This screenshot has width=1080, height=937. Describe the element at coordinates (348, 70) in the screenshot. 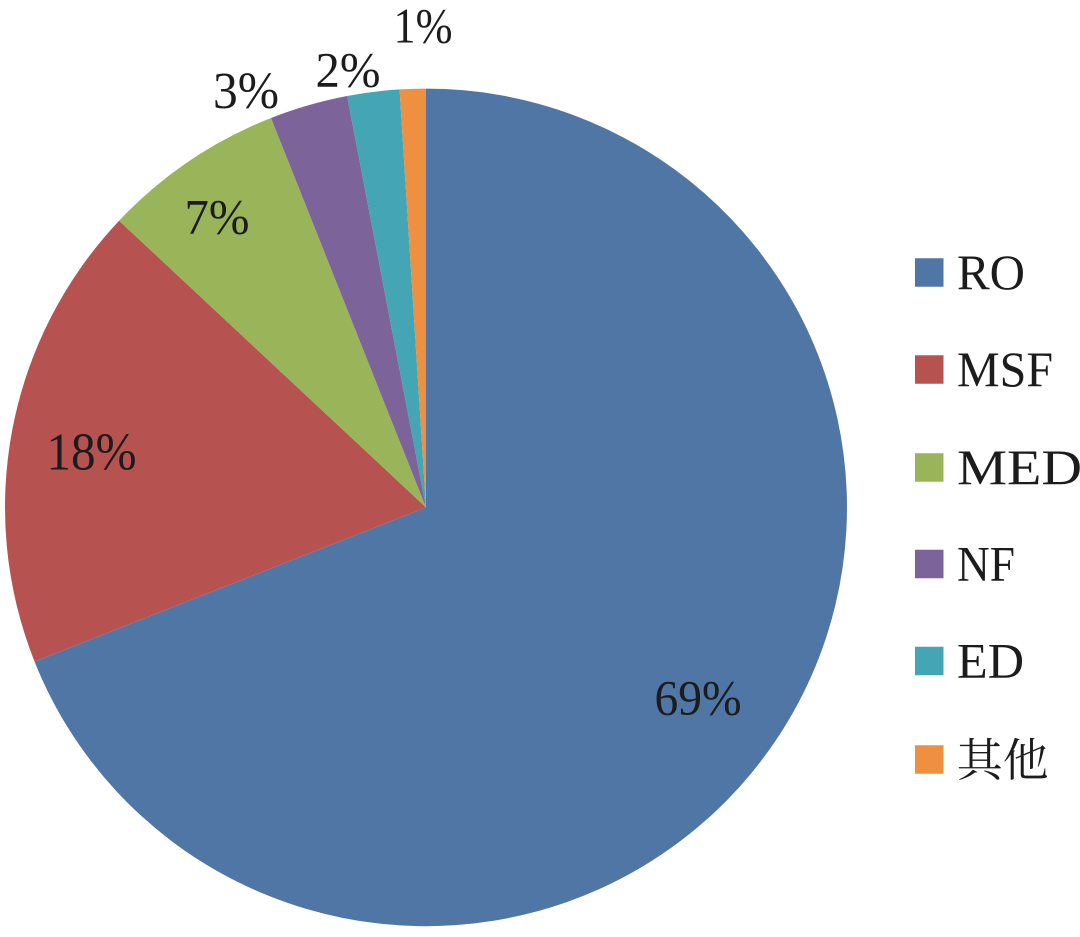

I see `svg-text: 2%` at that location.